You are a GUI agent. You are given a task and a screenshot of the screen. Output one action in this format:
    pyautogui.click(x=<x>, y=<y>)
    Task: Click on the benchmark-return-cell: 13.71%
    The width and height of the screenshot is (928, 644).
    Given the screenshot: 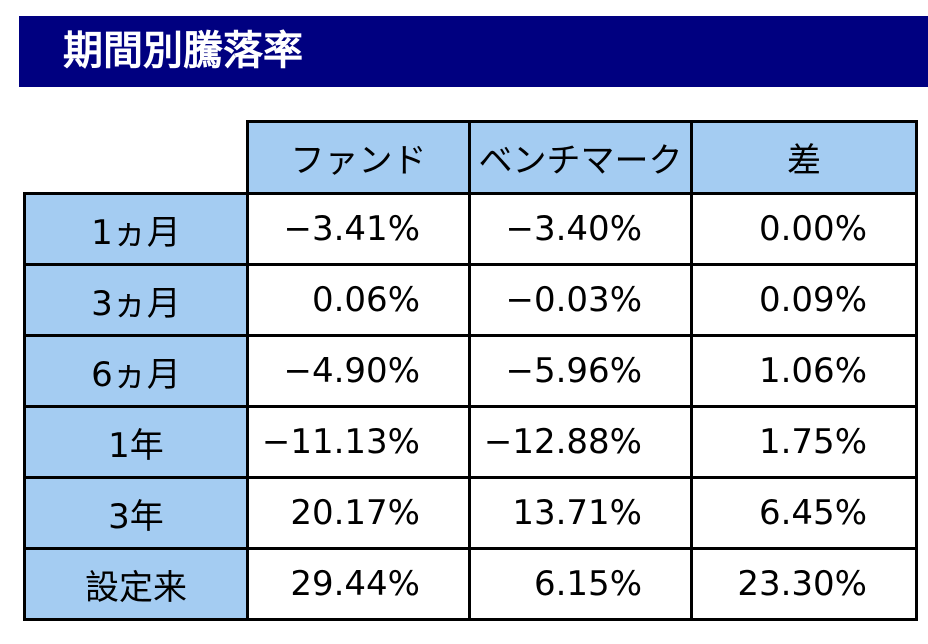 What is the action you would take?
    pyautogui.click(x=580, y=513)
    